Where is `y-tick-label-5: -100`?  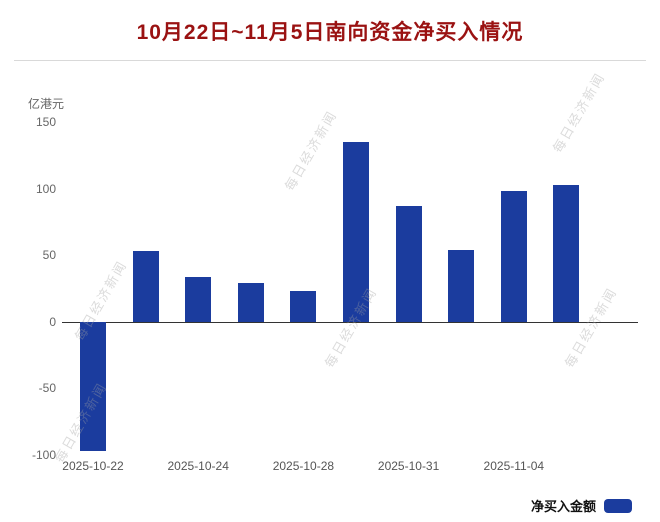
y-tick-label-5: -100 is located at coordinates (43, 455).